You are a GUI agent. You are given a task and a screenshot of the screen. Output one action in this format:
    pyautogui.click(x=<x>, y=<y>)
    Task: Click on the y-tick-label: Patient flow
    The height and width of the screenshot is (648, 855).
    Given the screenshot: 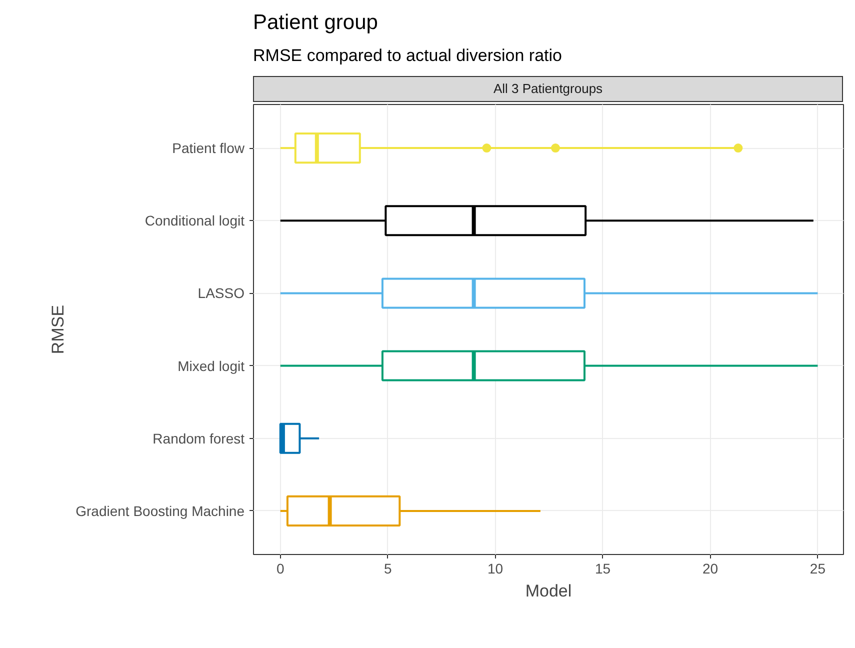 What is the action you would take?
    pyautogui.click(x=209, y=148)
    